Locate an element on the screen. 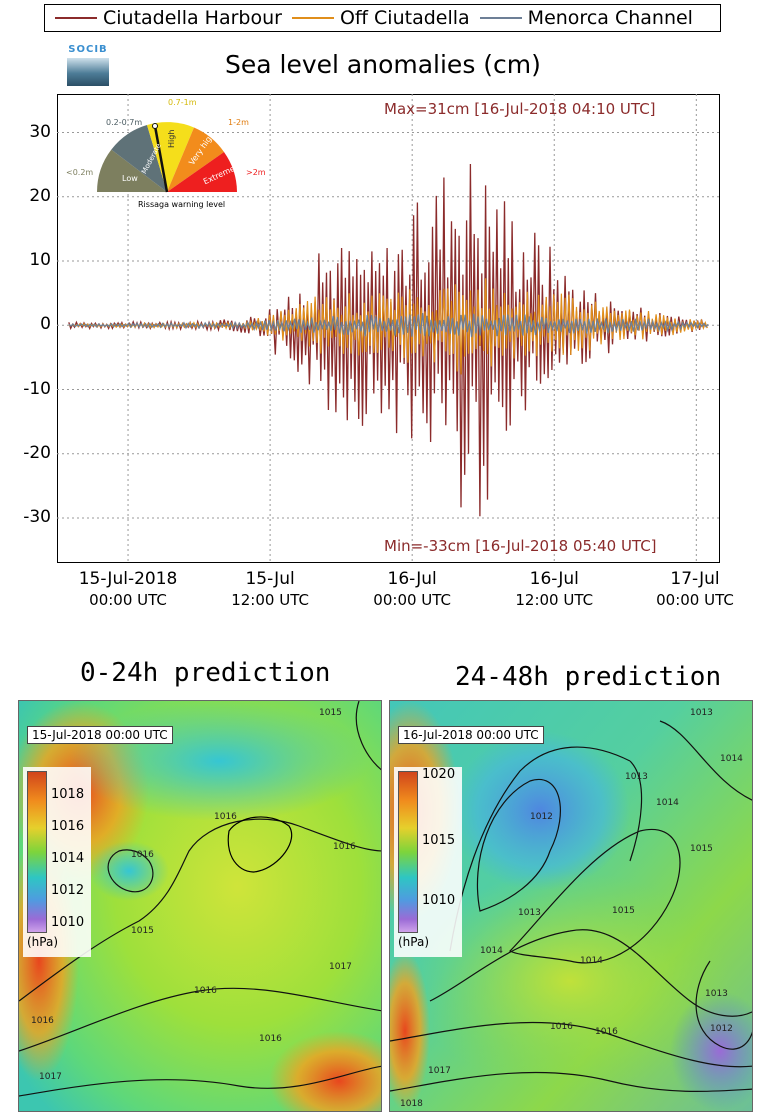  legend-item-off-ciutadella: Off Ciutadella is located at coordinates (376, 18).